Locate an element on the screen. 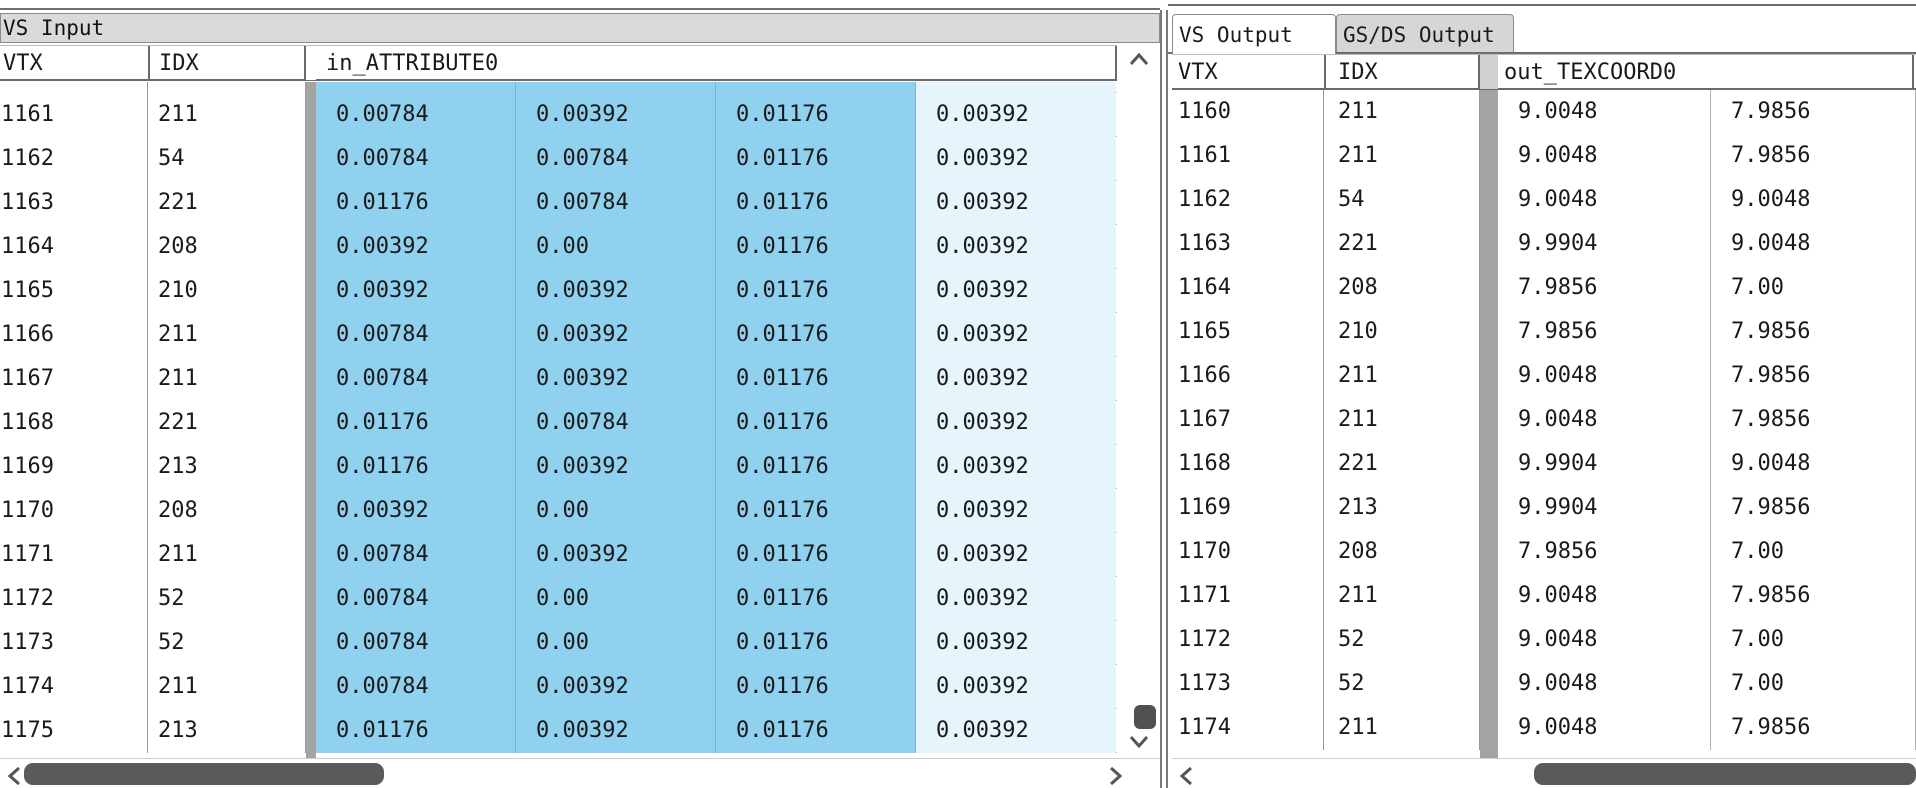  table-row: 1163 221 0.01176 0.00784 0.01176 0.00392 is located at coordinates (558, 203).